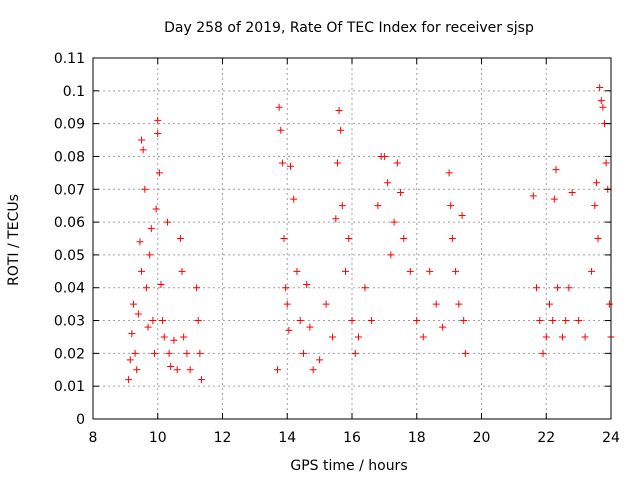 The width and height of the screenshot is (640, 480). I want to click on x-tick-label: 10, so click(158, 438).